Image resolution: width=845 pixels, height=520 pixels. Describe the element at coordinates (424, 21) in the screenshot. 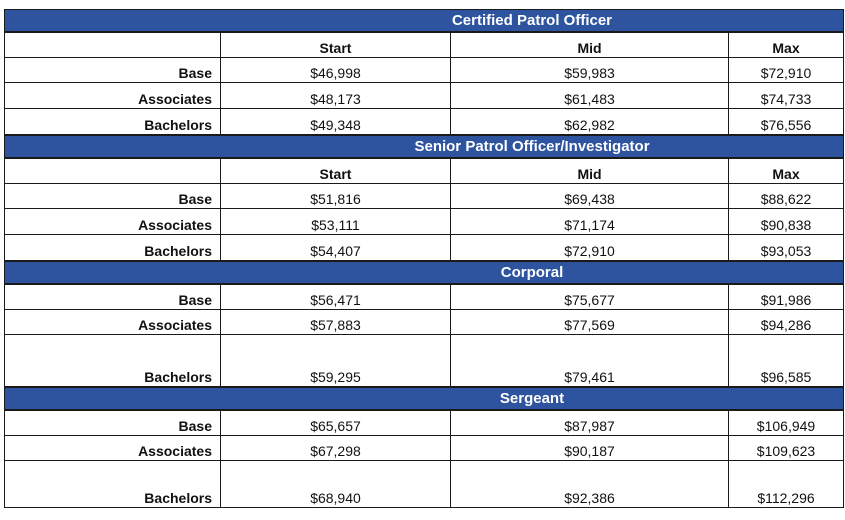

I see `section-header: Certified Patrol Officer` at that location.